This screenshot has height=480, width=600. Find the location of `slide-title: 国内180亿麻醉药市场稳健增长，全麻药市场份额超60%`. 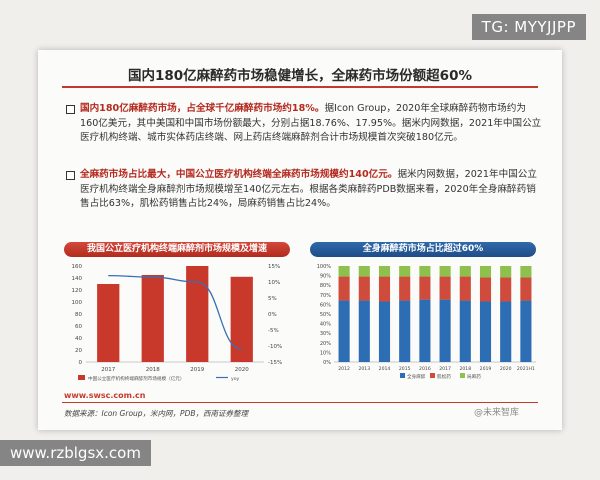

slide-title: 国内180亿麻醉药市场稳健增长，全麻药市场份额超60% is located at coordinates (300, 76).